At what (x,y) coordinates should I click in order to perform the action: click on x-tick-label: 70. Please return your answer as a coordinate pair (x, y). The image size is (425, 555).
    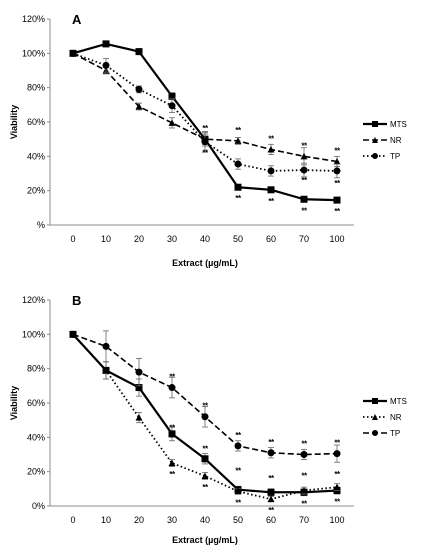
    Looking at the image, I should click on (304, 520).